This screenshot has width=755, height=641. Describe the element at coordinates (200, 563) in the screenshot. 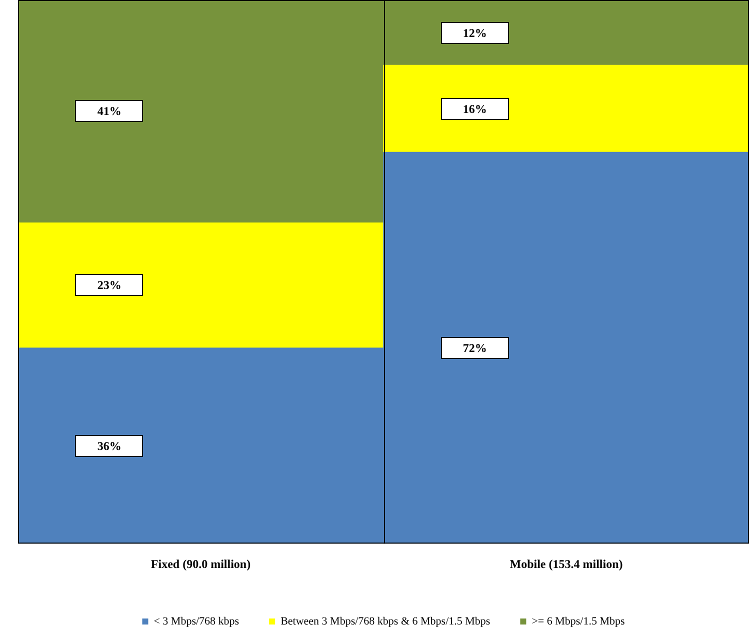

I see `x-tick-label: Fixed (90.0 million)` at that location.